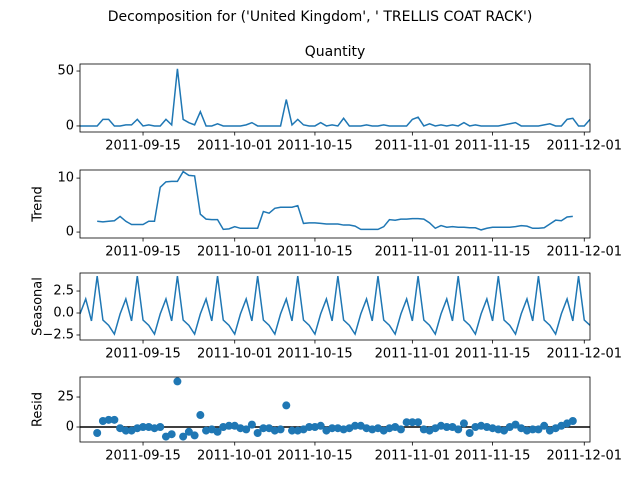  I want to click on y-axis-label: Trend, so click(38, 204).